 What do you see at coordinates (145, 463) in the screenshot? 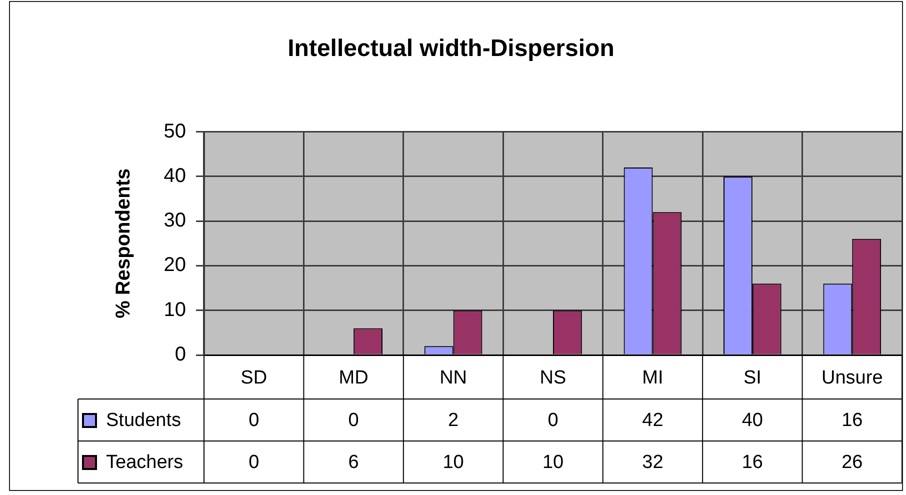
I see `legend-label: Teachers` at bounding box center [145, 463].